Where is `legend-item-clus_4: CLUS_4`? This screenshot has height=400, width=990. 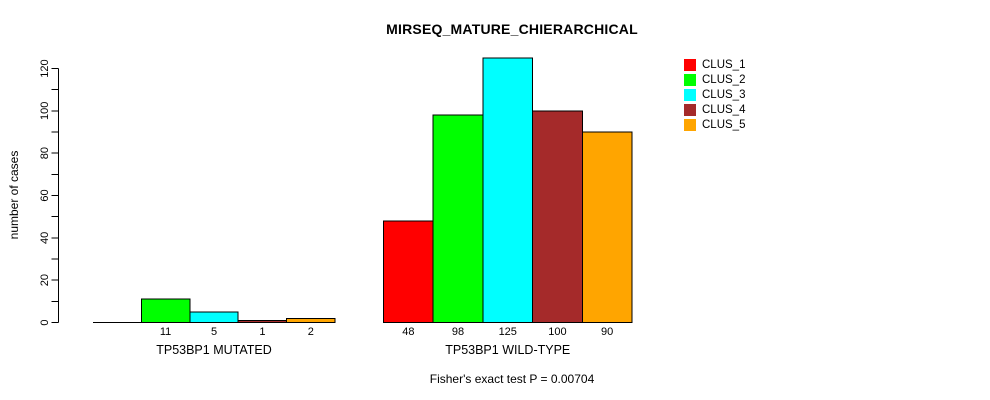 legend-item-clus_4: CLUS_4 is located at coordinates (714, 109).